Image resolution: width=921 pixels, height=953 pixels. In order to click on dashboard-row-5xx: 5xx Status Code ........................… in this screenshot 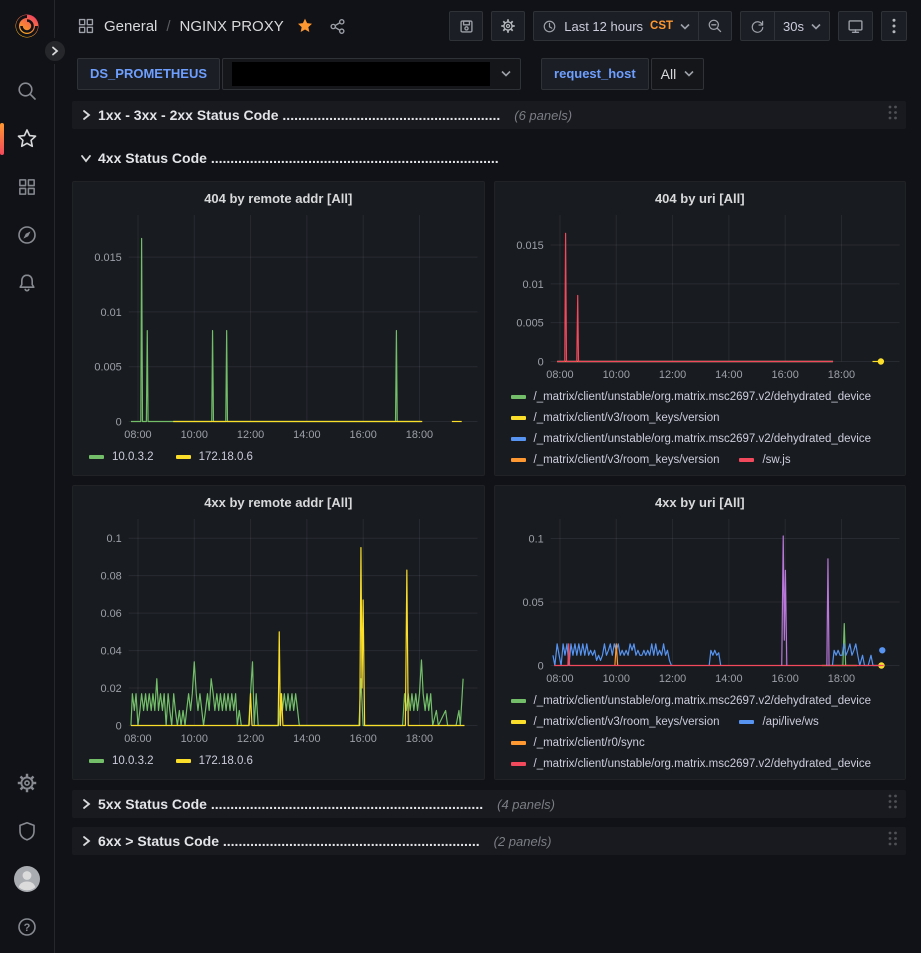, I will do `click(489, 804)`.